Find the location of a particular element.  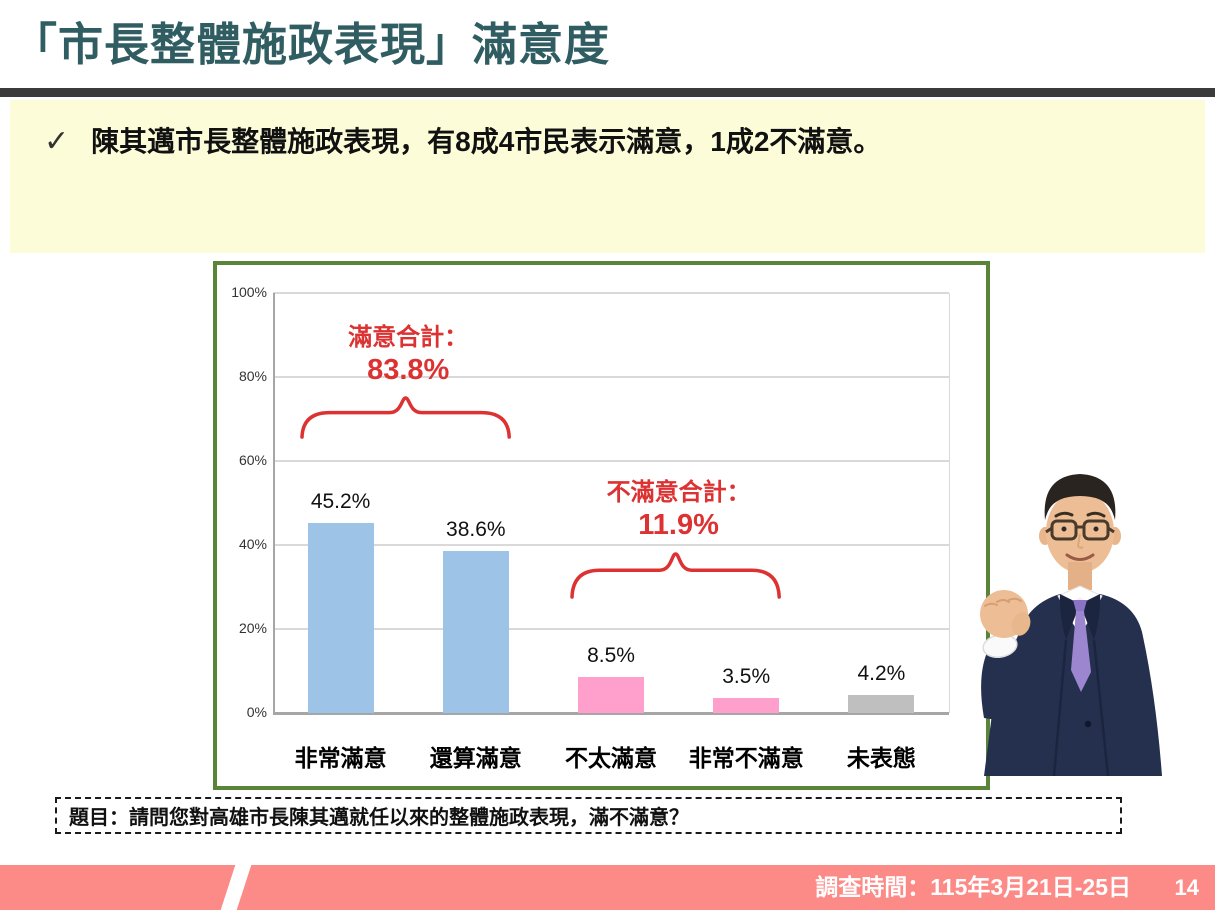

category-label: 非常滿意 is located at coordinates (340, 758).